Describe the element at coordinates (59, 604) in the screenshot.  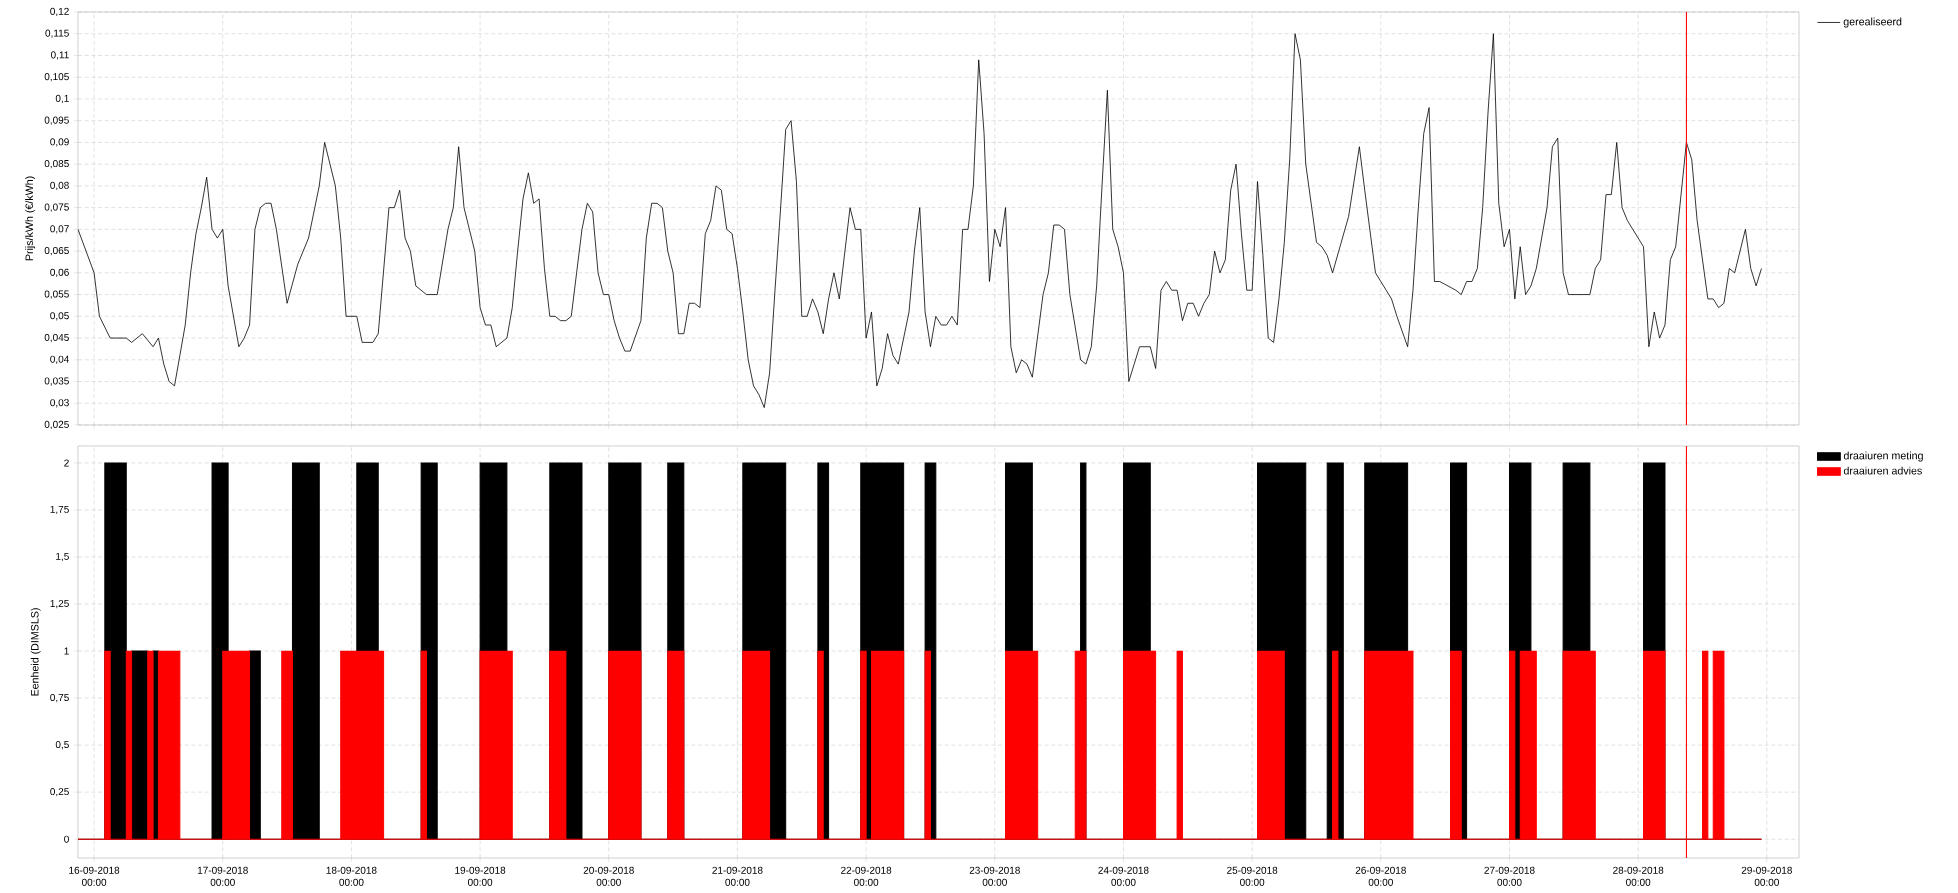
I see `y-tick-label: 1,25` at that location.